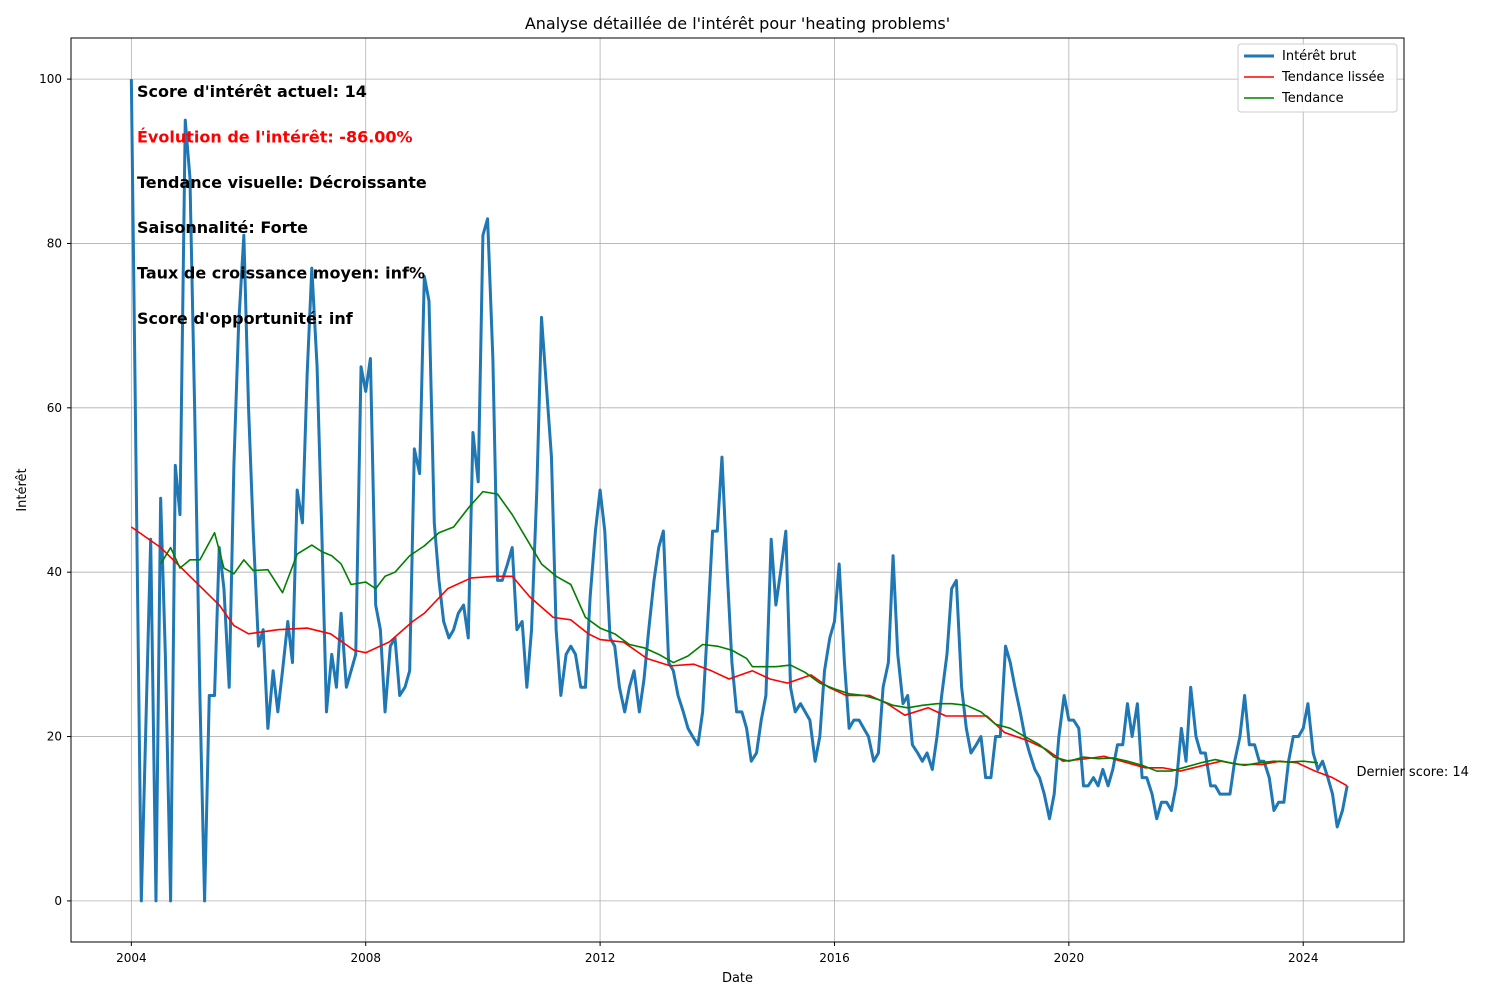 The height and width of the screenshot is (1000, 1500). Describe the element at coordinates (1303, 958) in the screenshot. I see `x-tick-label: 2024` at that location.